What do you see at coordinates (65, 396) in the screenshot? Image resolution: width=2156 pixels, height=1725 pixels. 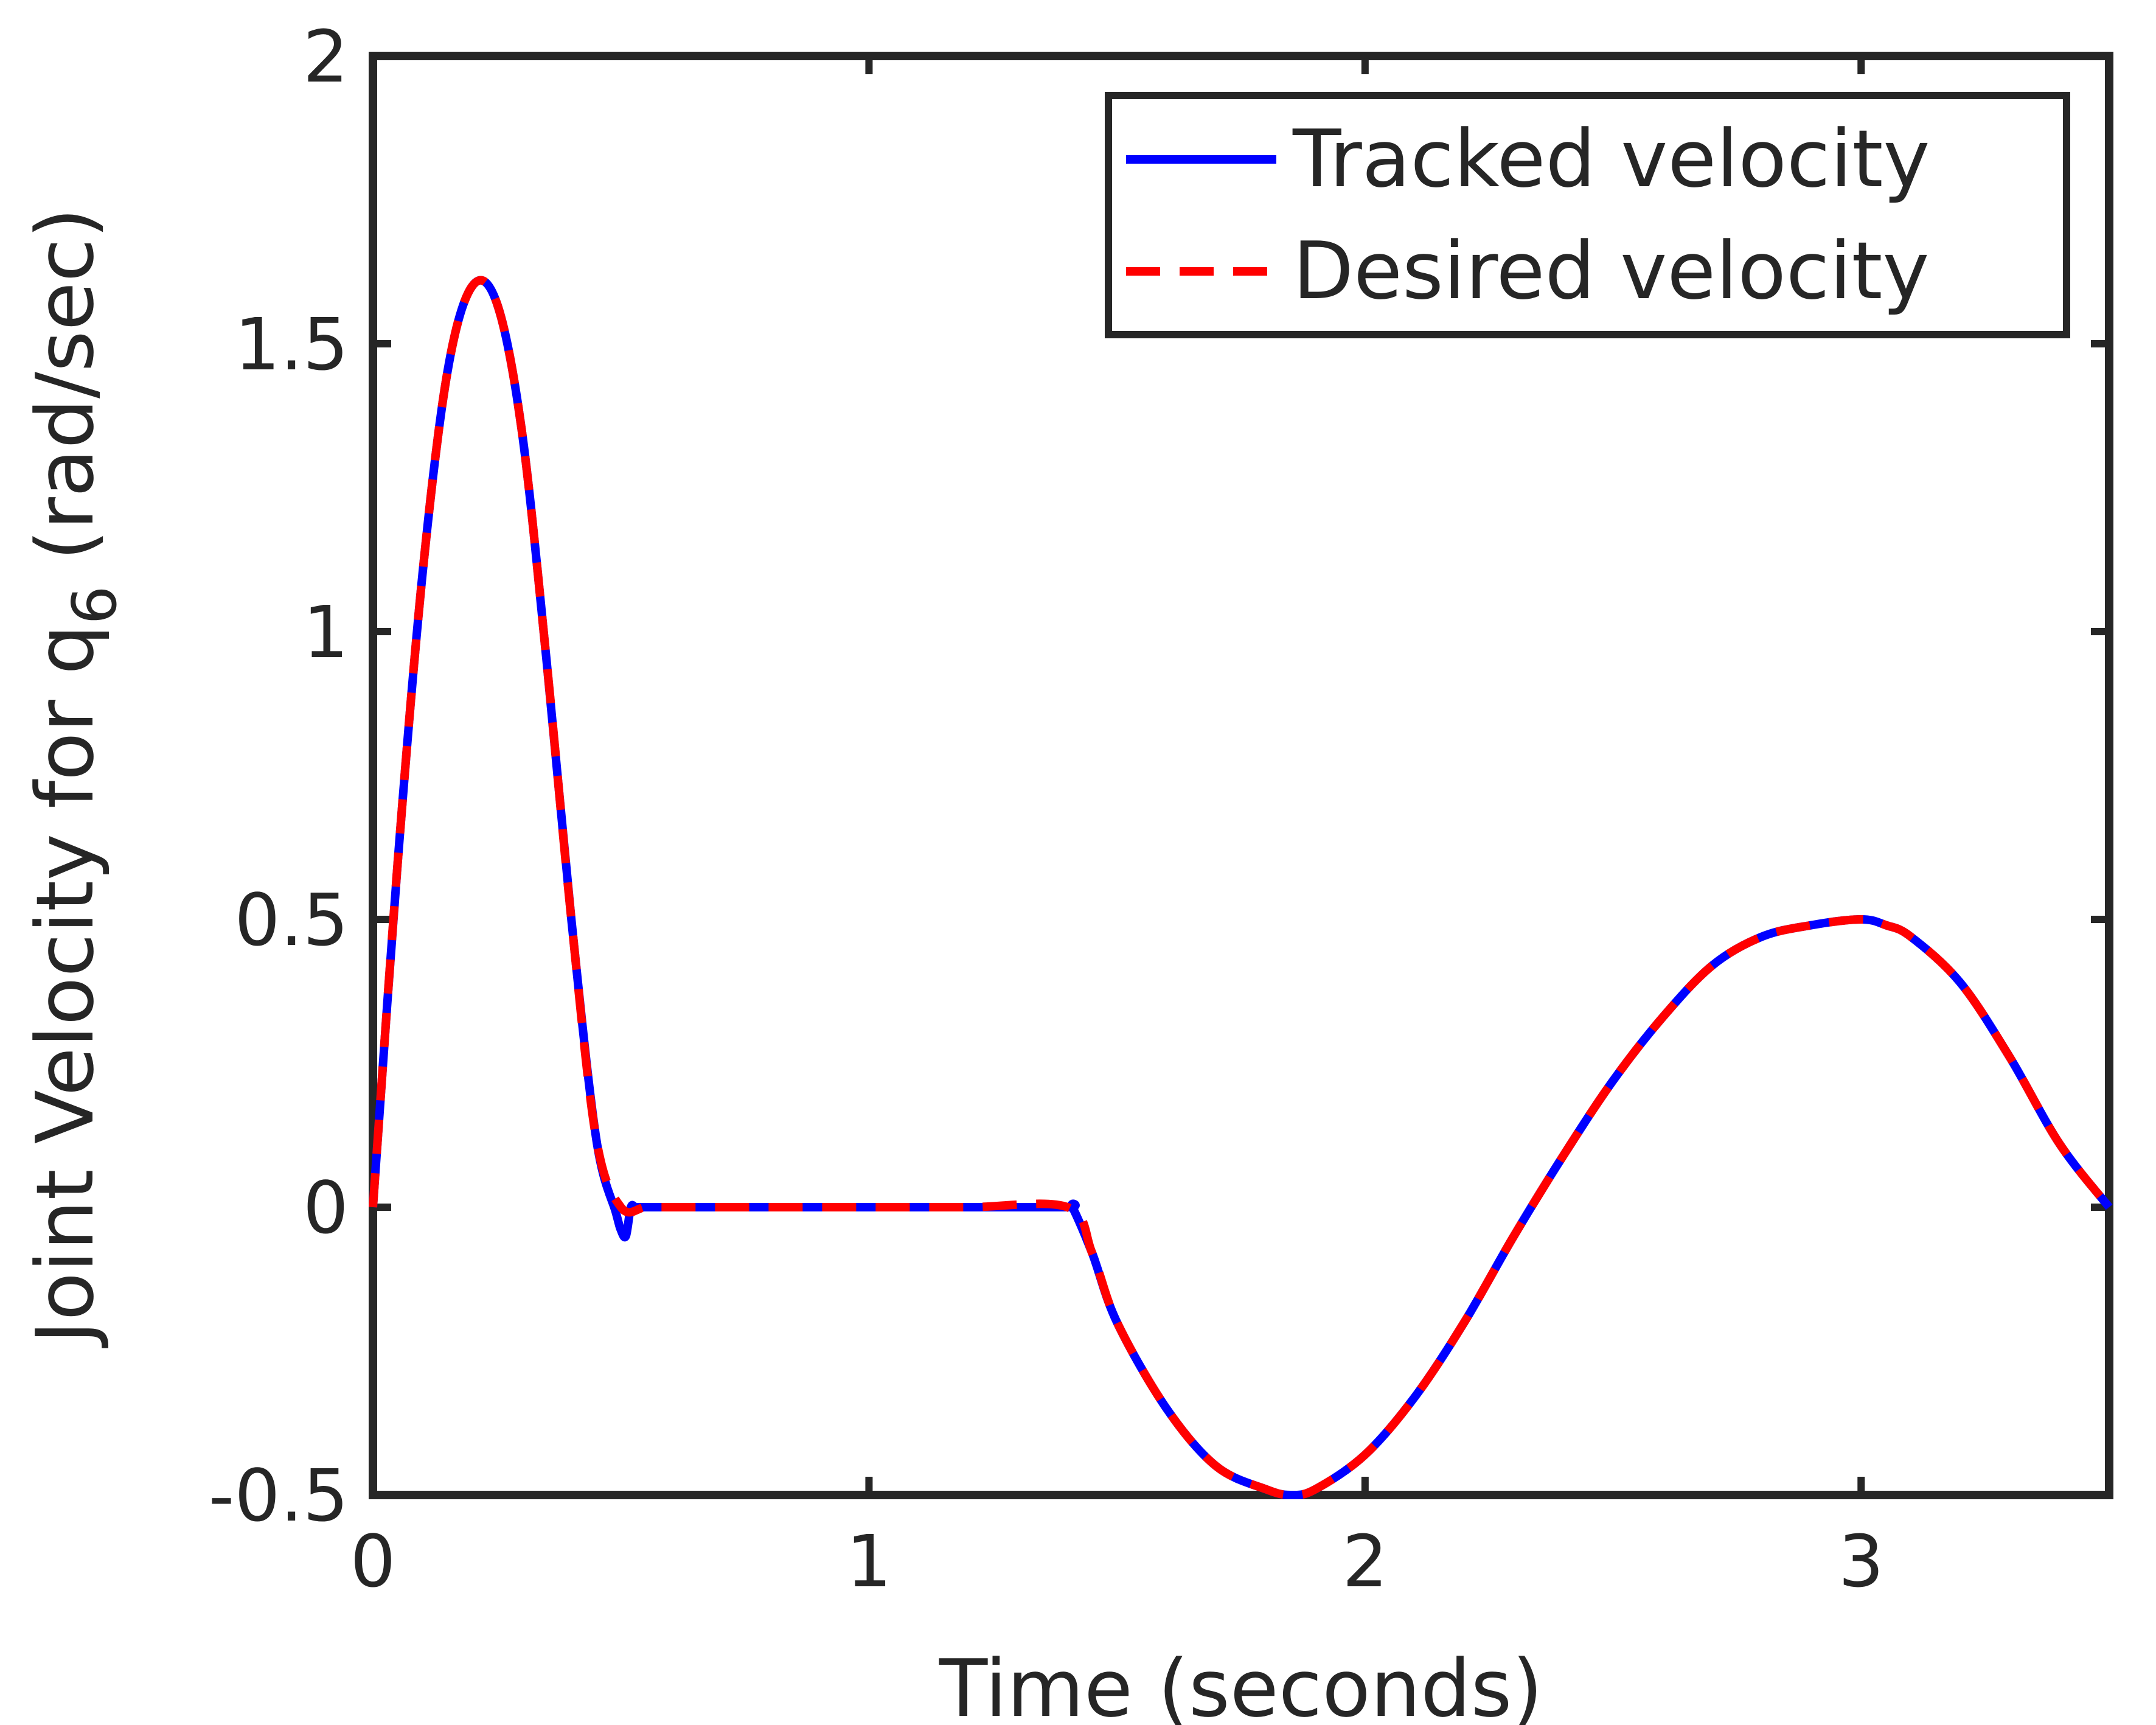 I see `y-axis-title-units: (rad/sec)` at bounding box center [65, 396].